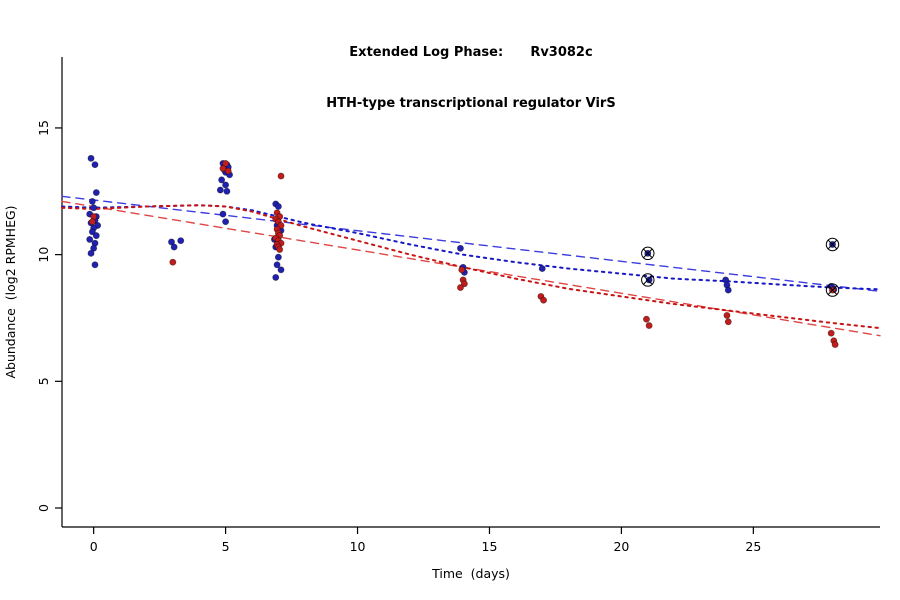  I want to click on x-tick-label: 15, so click(490, 546).